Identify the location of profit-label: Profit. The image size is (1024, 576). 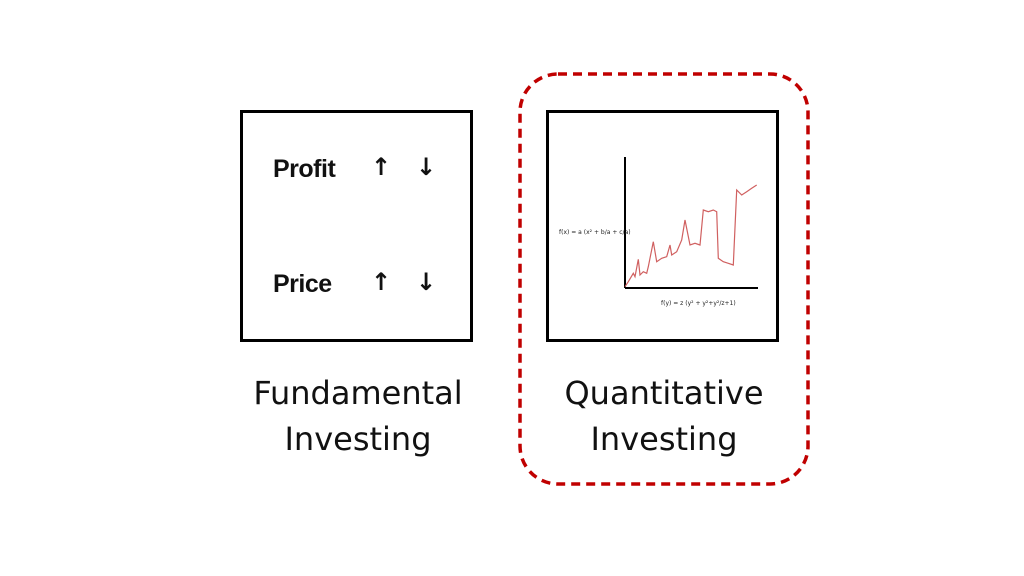
(304, 169).